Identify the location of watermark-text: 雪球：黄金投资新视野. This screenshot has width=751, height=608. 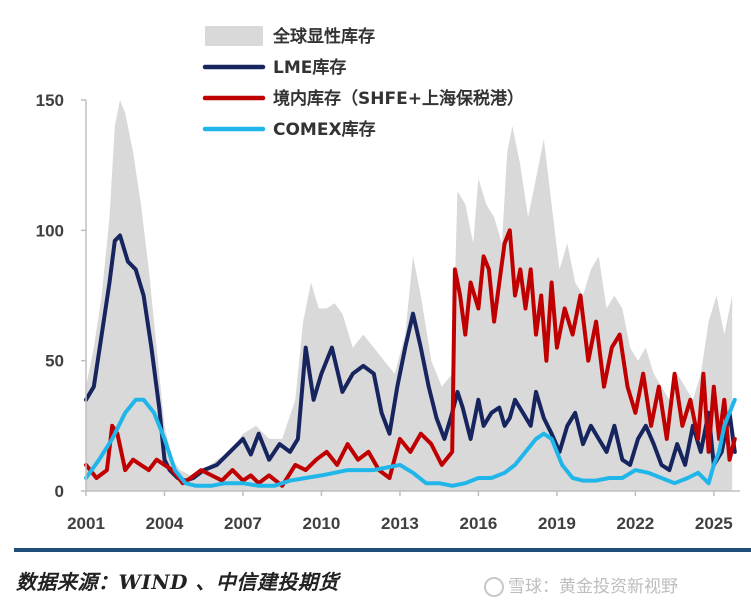
(593, 587).